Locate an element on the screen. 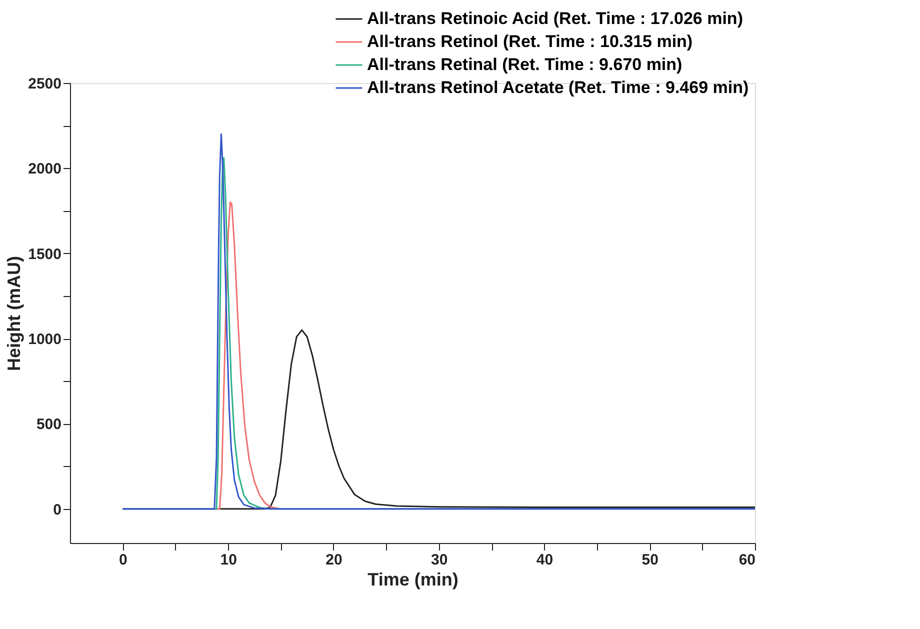 This screenshot has width=920, height=629. x-tick-label: 20 is located at coordinates (334, 560).